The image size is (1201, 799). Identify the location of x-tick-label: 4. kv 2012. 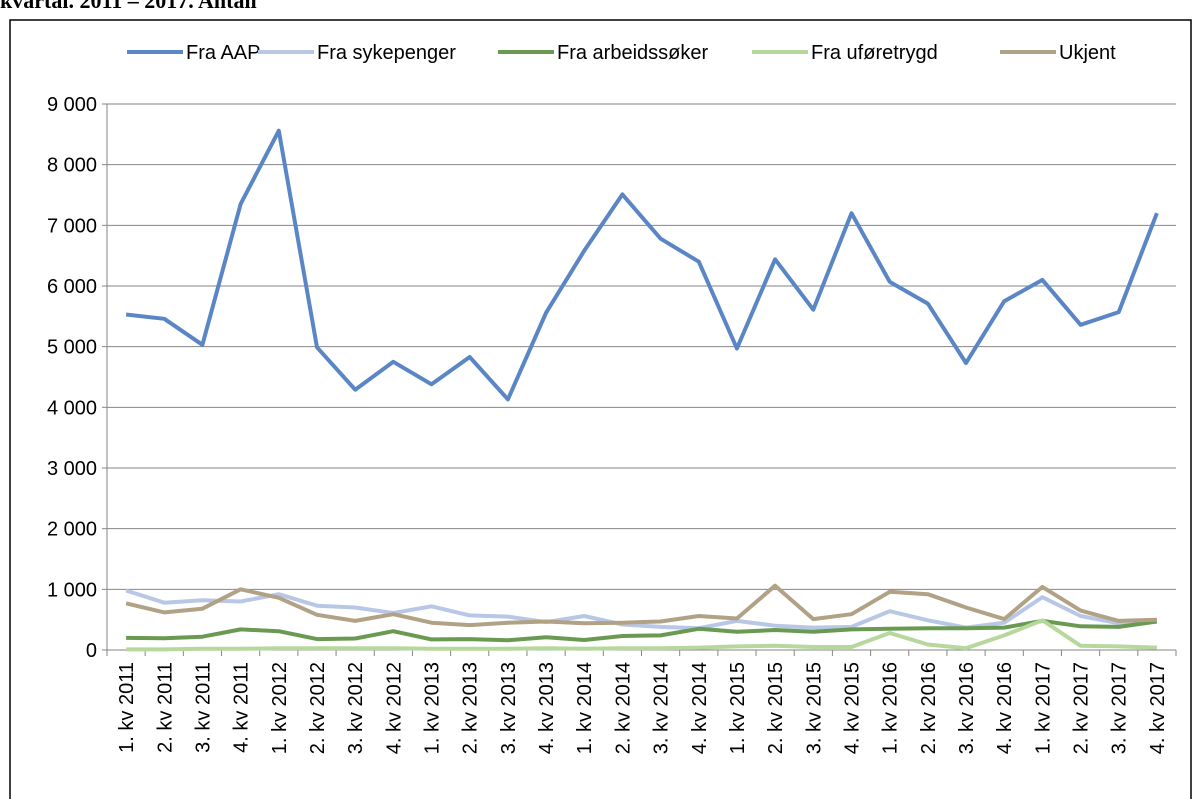
(394, 708).